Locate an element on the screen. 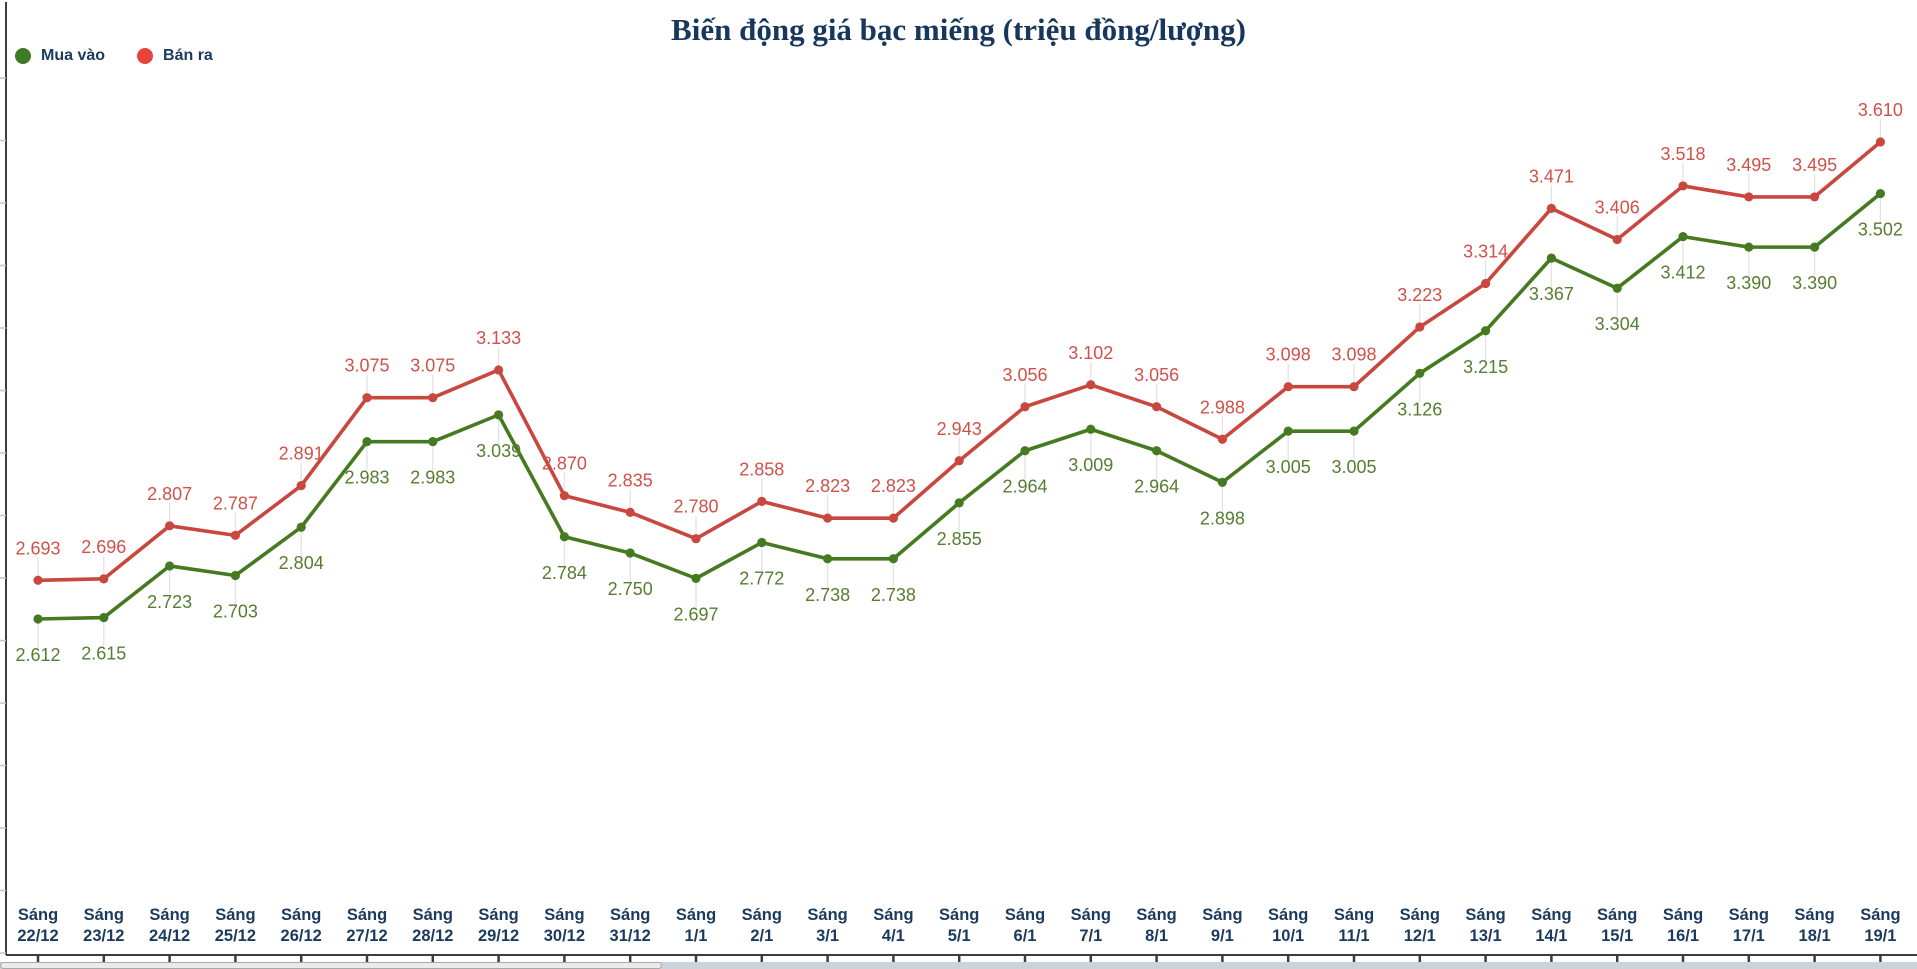 Image resolution: width=1917 pixels, height=969 pixels. x-axis-label: Sáng 2/1 is located at coordinates (762, 925).